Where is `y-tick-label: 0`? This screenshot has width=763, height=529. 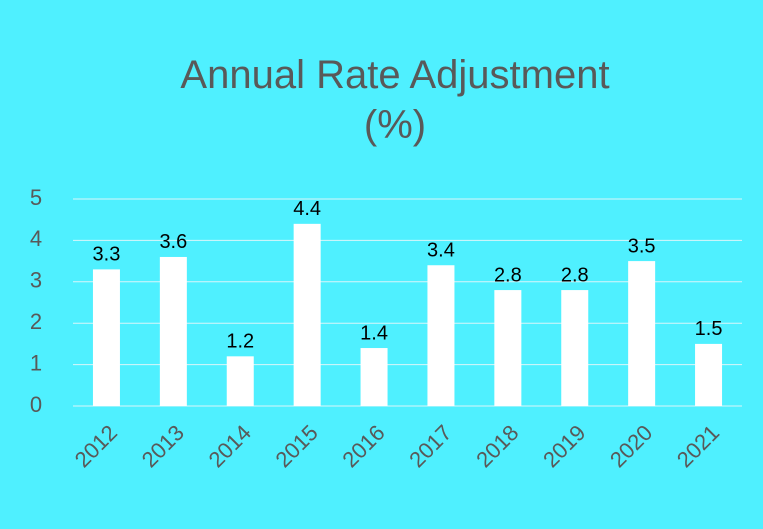
y-tick-label: 0 is located at coordinates (36, 404).